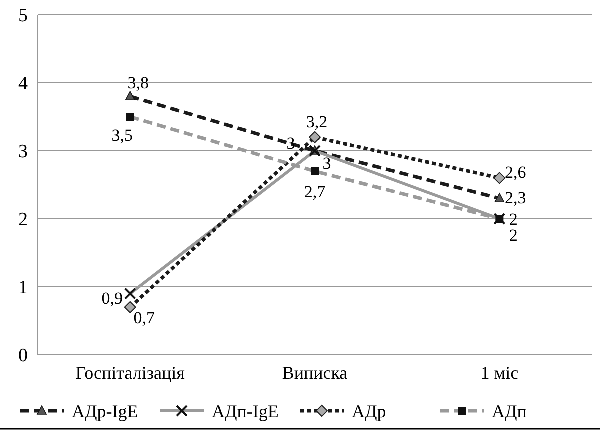 Image resolution: width=600 pixels, height=431 pixels. Describe the element at coordinates (510, 411) in the screenshot. I see `legend-label: АДп` at that location.